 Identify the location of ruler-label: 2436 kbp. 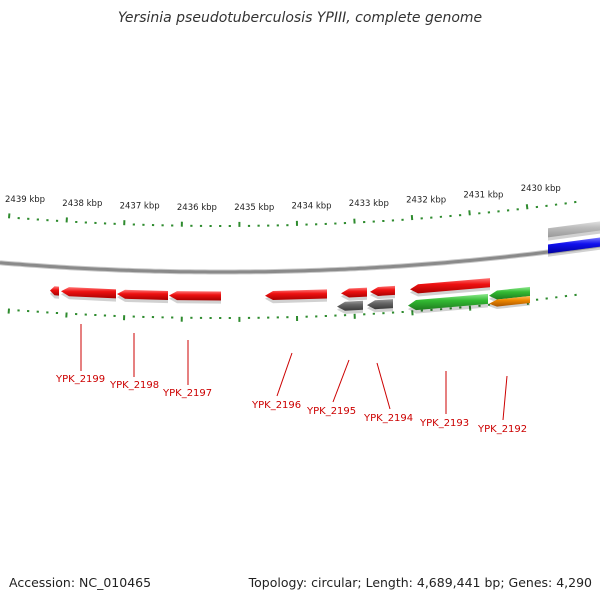
(197, 208).